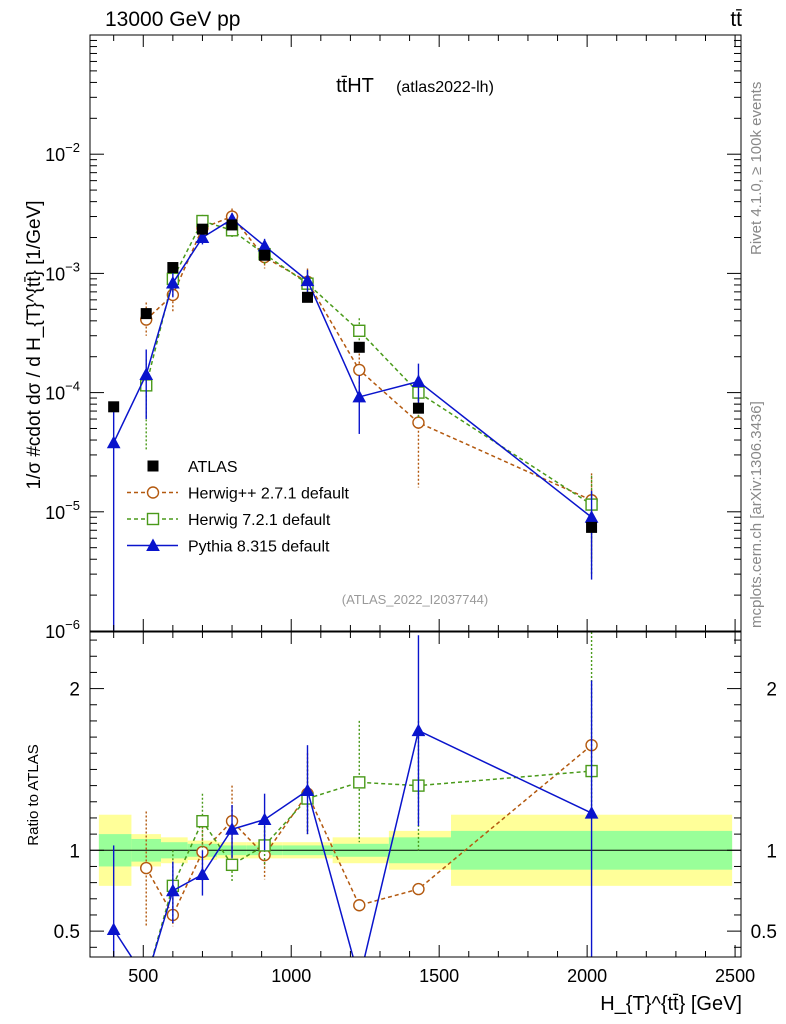 This screenshot has height=1024, width=786. I want to click on y-tick-label: 10⁻⁶, so click(62, 629).